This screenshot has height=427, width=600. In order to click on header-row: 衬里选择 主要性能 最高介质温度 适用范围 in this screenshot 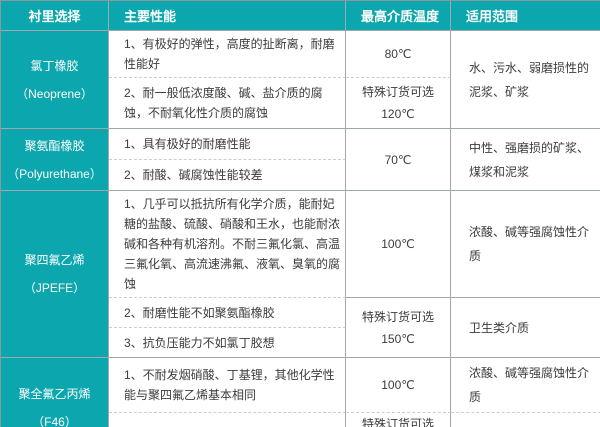, I will do `click(300, 16)`.